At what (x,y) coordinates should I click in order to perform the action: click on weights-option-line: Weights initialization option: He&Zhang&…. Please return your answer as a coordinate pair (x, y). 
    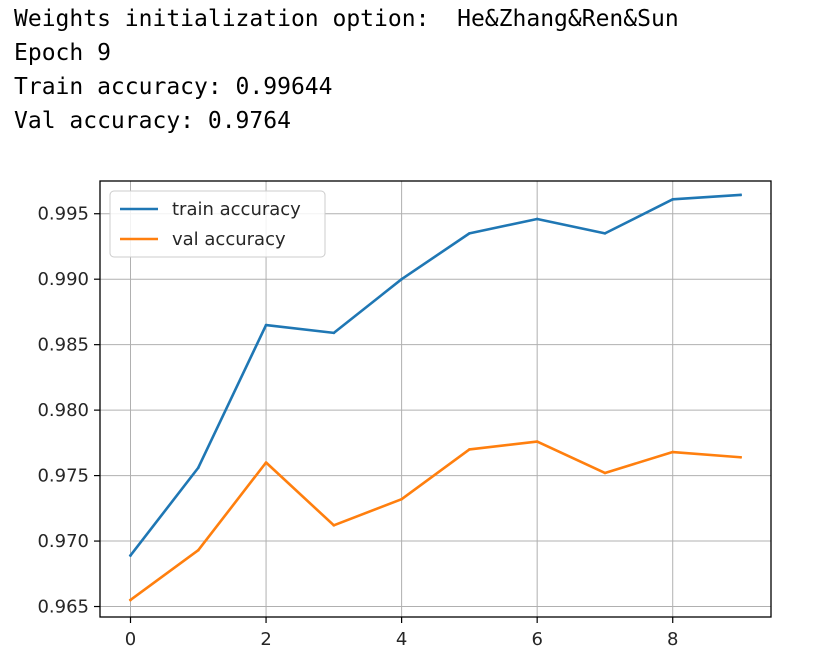
    Looking at the image, I should click on (346, 19).